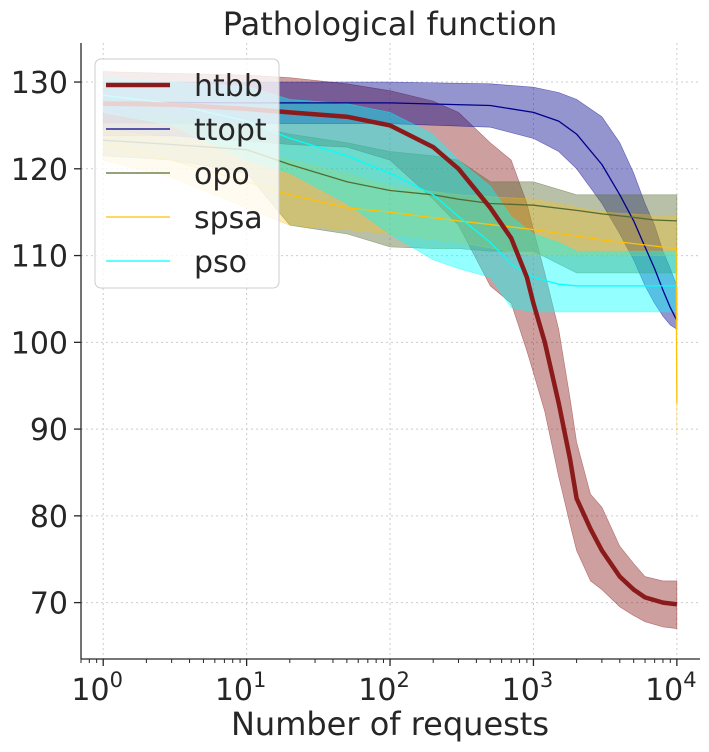 The image size is (709, 752). Describe the element at coordinates (528, 688) in the screenshot. I see `x-tick-label: 10³` at that location.